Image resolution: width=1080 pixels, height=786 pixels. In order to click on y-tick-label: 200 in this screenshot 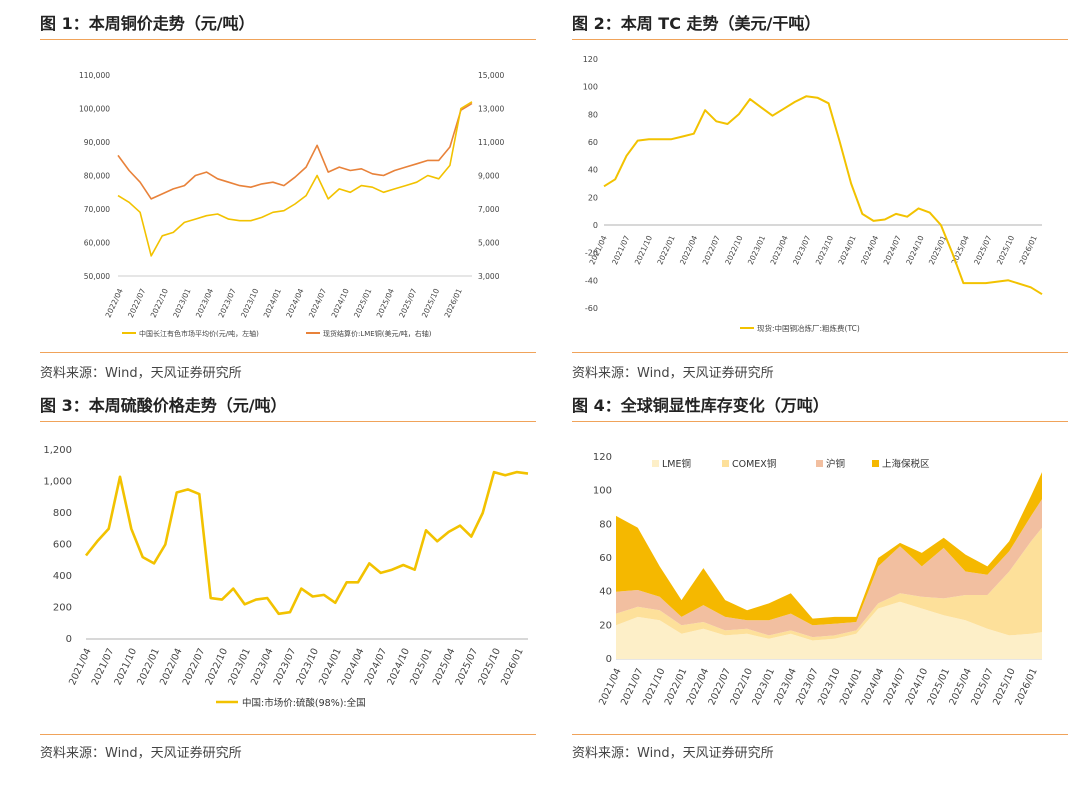, I will do `click(62, 608)`.